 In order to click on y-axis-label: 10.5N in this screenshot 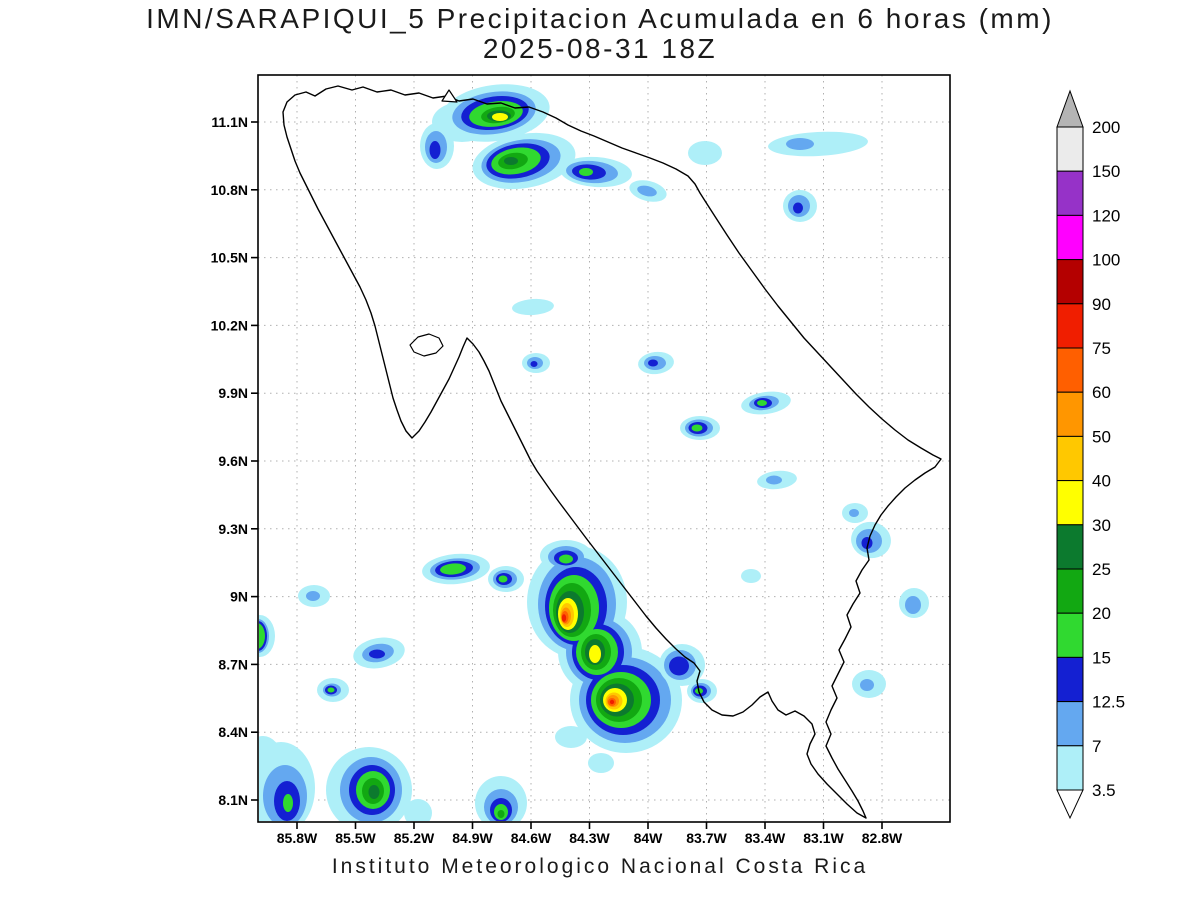, I will do `click(229, 258)`.